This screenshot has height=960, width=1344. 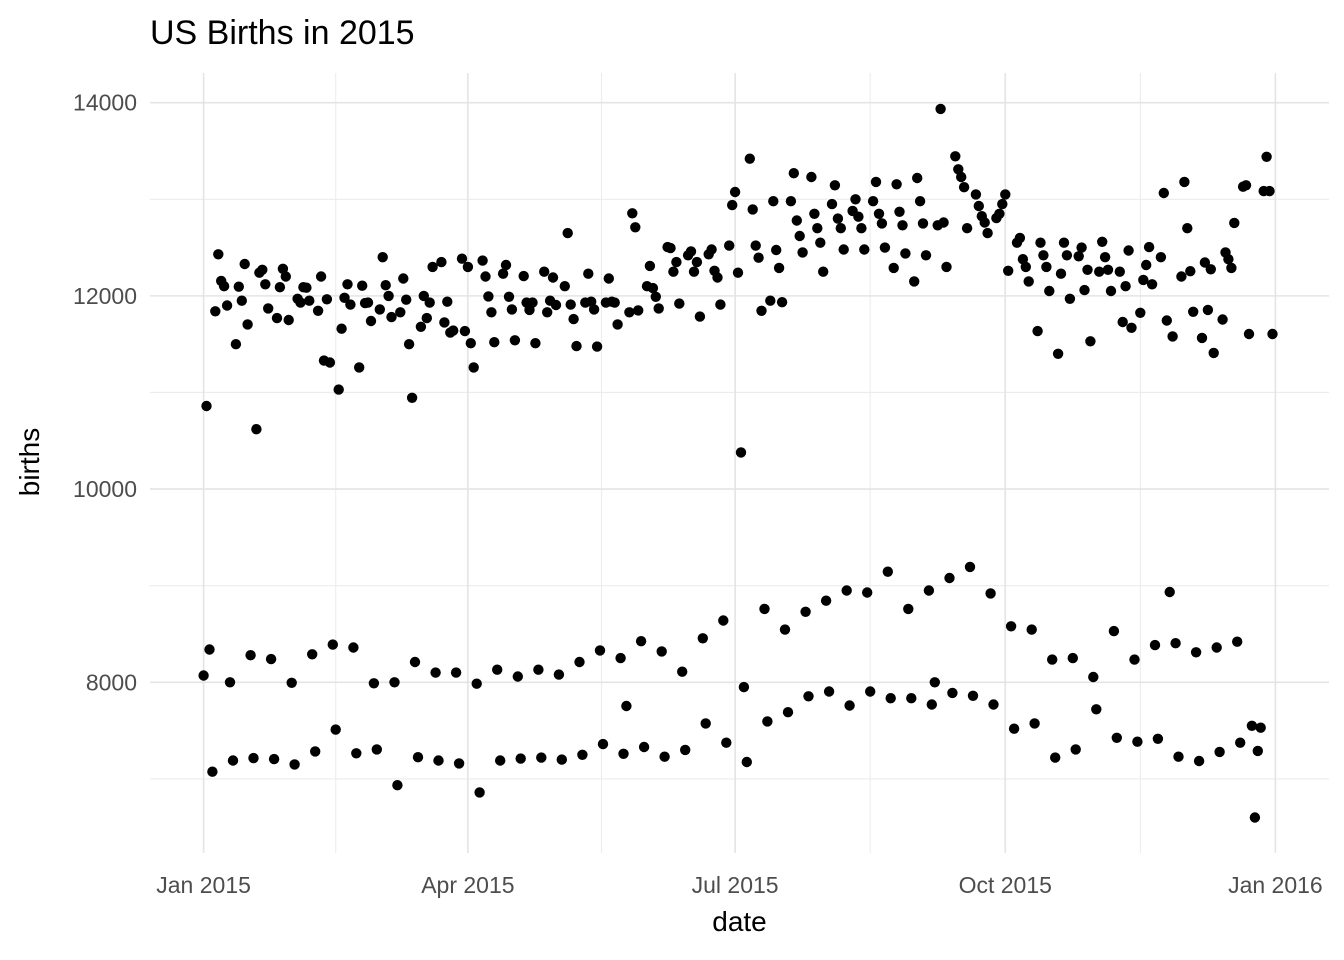 I want to click on x-tick-label: Jan 2016, so click(x=1275, y=885).